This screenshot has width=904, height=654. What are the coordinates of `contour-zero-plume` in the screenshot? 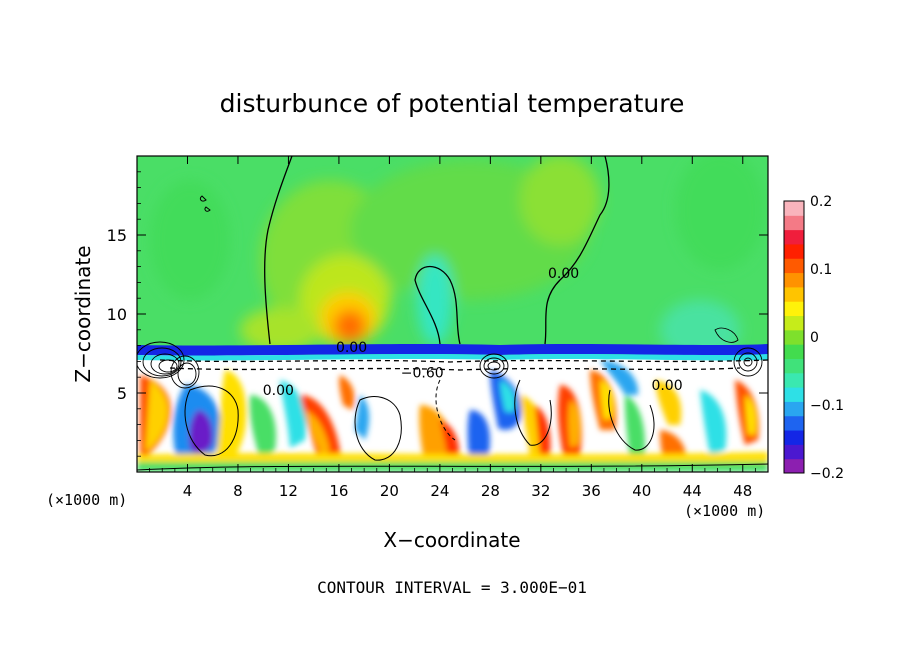 It's located at (437, 305).